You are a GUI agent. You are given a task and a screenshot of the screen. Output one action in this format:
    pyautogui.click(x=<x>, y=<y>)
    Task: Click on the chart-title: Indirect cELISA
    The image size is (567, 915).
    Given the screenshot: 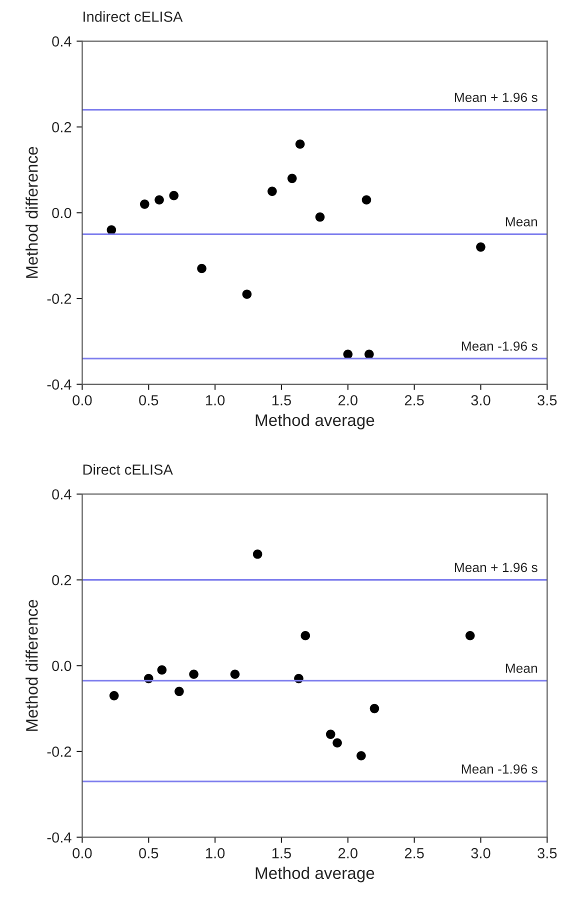 What is the action you would take?
    pyautogui.click(x=133, y=16)
    